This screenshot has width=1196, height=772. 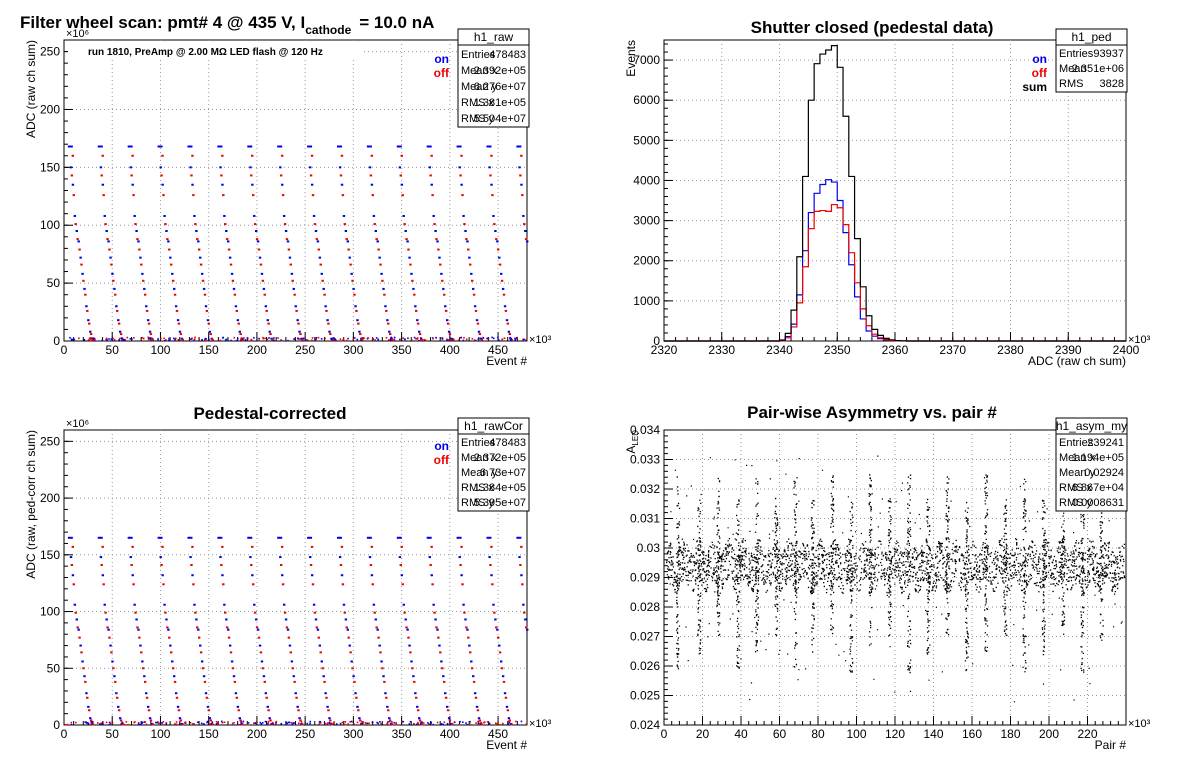 What do you see at coordinates (478, 103) in the screenshot?
I see `stats-label: RMS x` at bounding box center [478, 103].